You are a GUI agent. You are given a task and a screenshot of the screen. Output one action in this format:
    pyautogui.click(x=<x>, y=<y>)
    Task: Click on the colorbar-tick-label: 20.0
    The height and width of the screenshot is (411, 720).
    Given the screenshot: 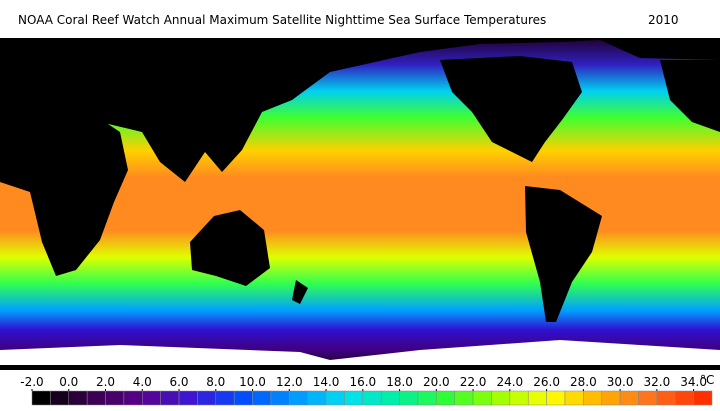 What is the action you would take?
    pyautogui.click(x=436, y=382)
    